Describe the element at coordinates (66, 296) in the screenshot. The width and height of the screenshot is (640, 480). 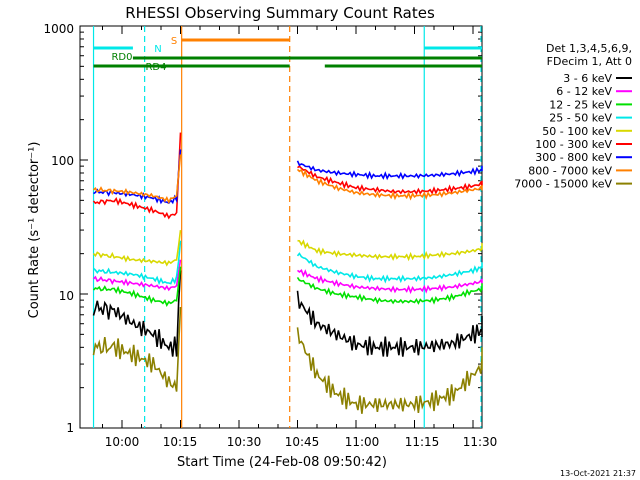
I see `y-tick-label: 10` at that location.